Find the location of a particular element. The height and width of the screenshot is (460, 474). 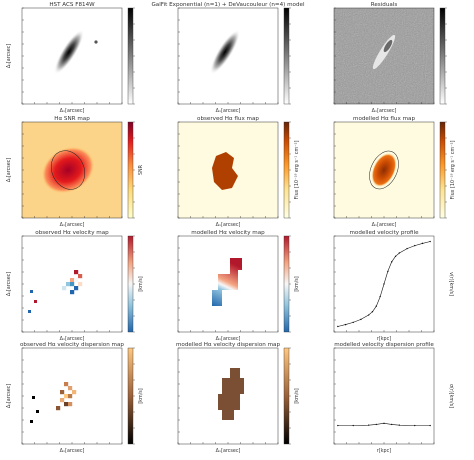

dispersion-image is located at coordinates (231, 394).